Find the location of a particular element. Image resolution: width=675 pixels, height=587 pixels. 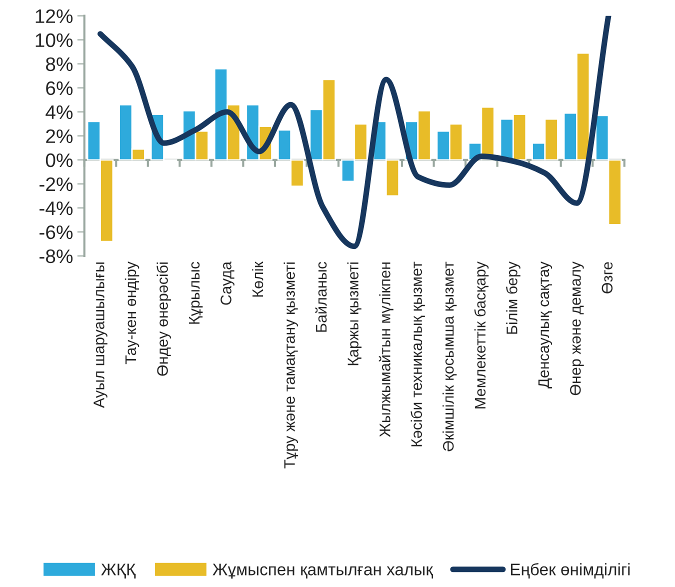

y-tick-label: 0% is located at coordinates (59, 160).